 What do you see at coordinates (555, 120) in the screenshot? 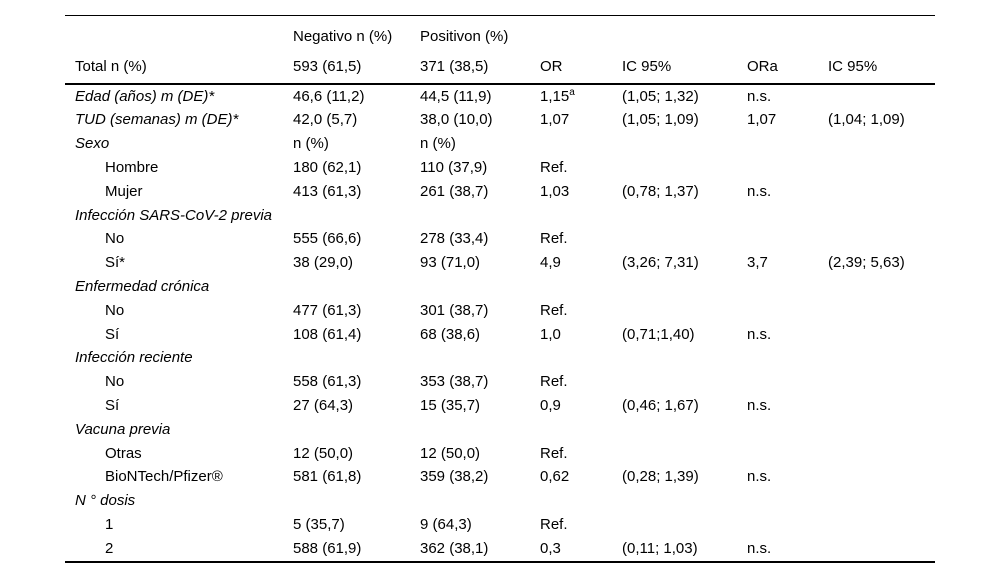
I see `cell-or: 1,07` at bounding box center [555, 120].